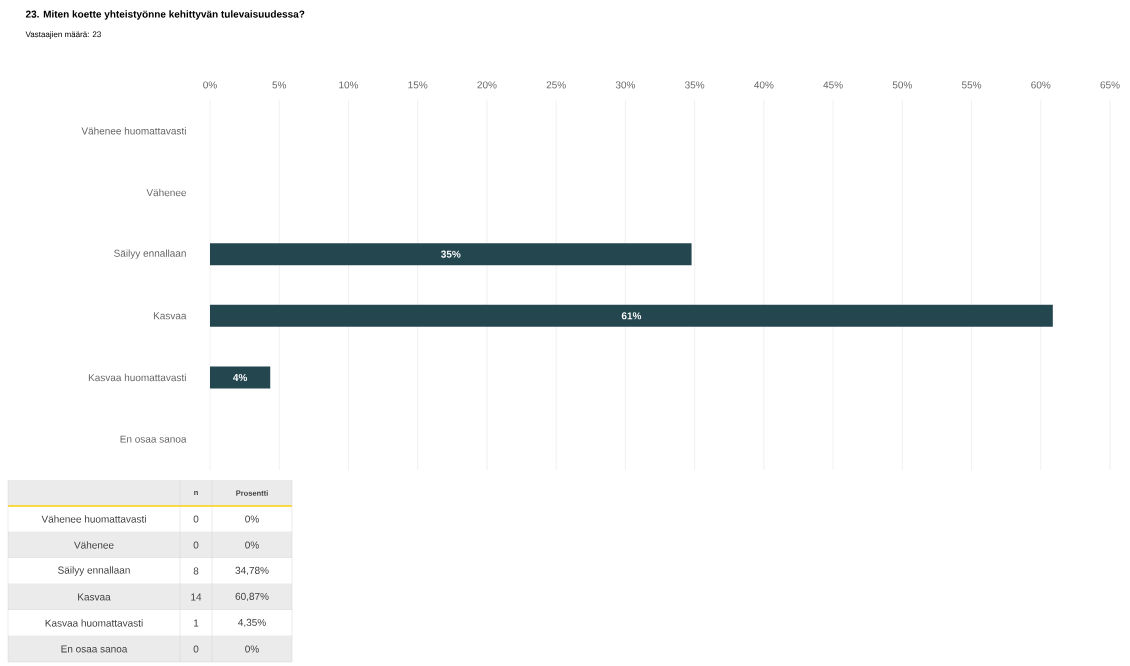  Describe the element at coordinates (150, 254) in the screenshot. I see `y-tick-label: Säilyy ennallaan` at that location.